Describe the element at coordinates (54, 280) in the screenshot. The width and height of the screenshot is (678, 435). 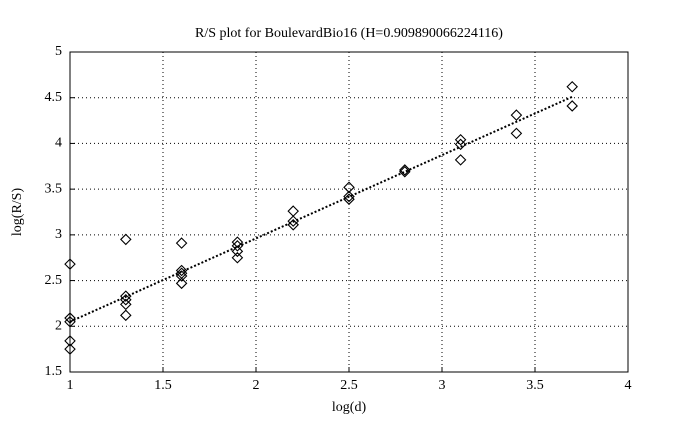
I see `y-tick-label: 2.5` at that location.